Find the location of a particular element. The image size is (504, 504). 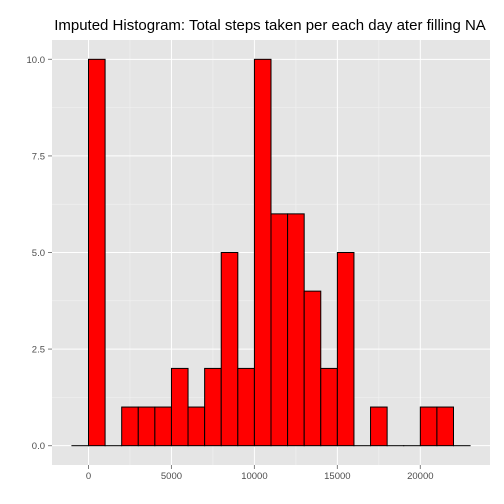

x-tick-label: 15000 is located at coordinates (337, 476).